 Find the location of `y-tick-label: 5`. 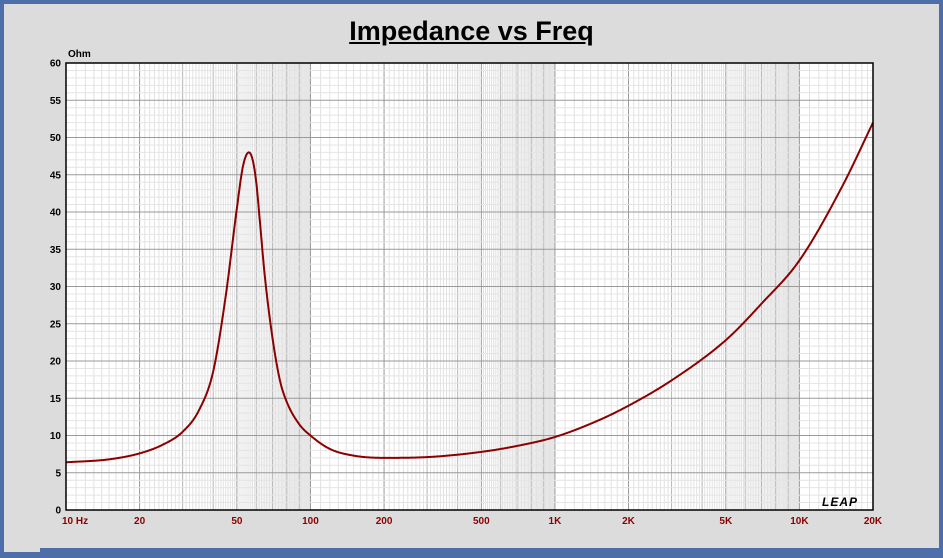

y-tick-label: 5 is located at coordinates (58, 473).